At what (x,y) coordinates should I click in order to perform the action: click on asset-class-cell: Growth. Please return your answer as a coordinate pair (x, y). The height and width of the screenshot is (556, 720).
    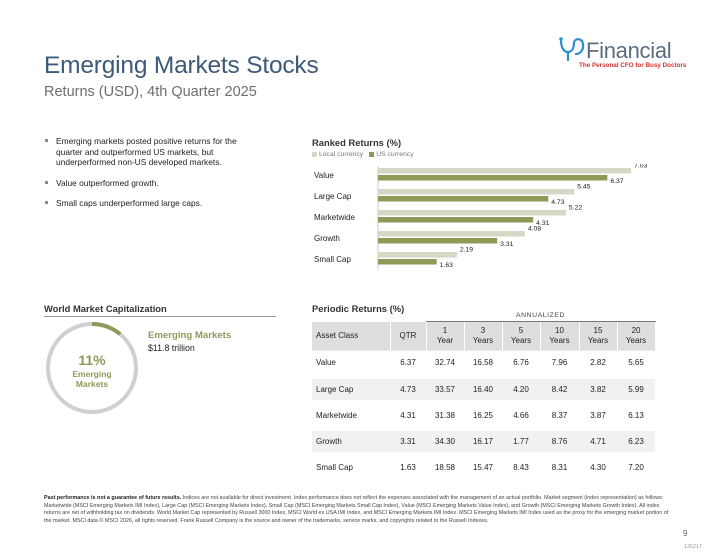
    Looking at the image, I should click on (351, 441).